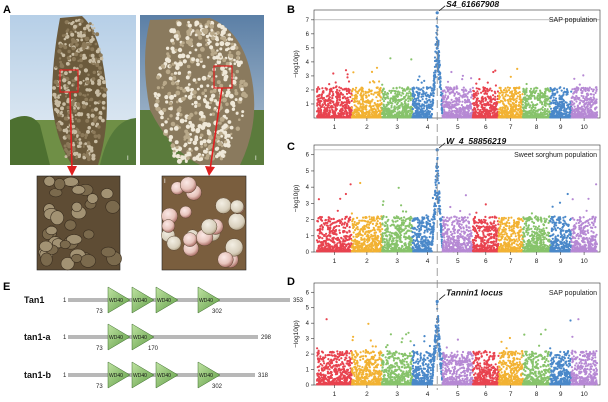 The width and height of the screenshot is (608, 402). Describe the element at coordinates (202, 90) in the screenshot. I see `sorghum-panicle-photo-right: I` at that location.